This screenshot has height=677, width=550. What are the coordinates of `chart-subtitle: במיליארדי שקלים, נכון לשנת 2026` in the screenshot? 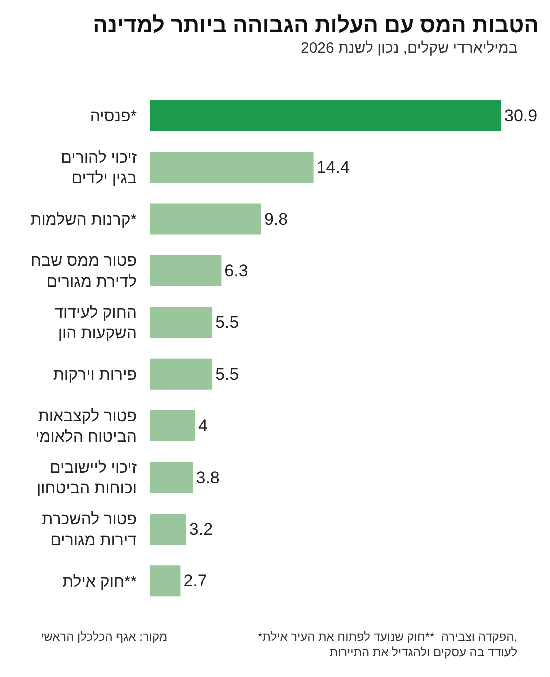 It's located at (409, 48).